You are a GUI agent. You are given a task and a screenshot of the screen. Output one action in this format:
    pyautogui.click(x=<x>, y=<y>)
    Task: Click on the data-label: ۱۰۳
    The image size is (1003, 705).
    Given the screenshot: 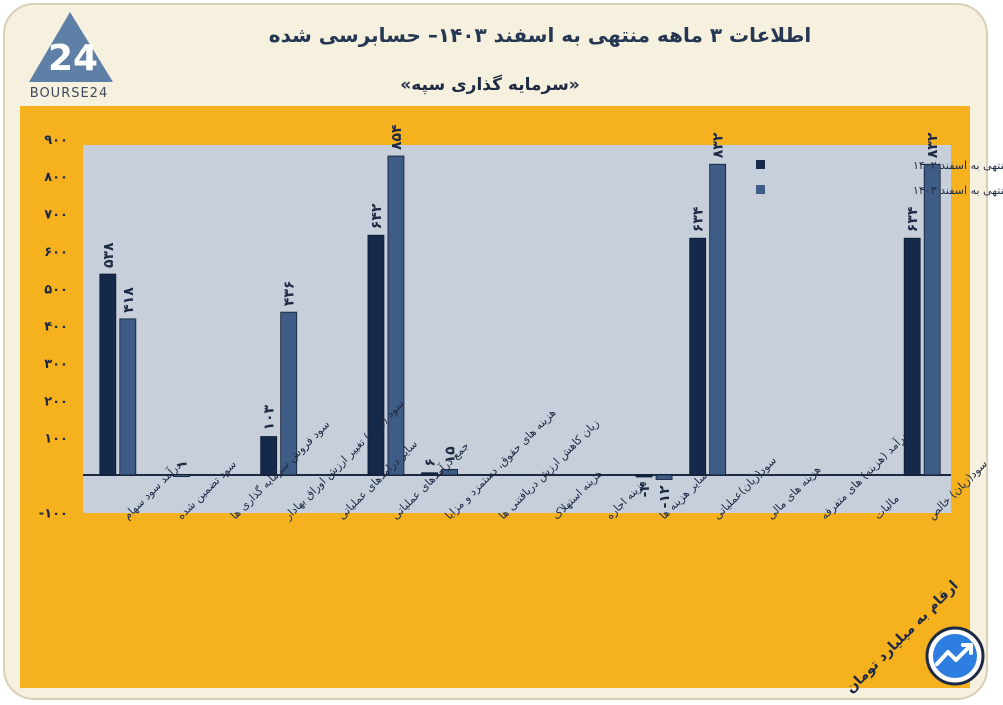 What is the action you would take?
    pyautogui.click(x=270, y=417)
    